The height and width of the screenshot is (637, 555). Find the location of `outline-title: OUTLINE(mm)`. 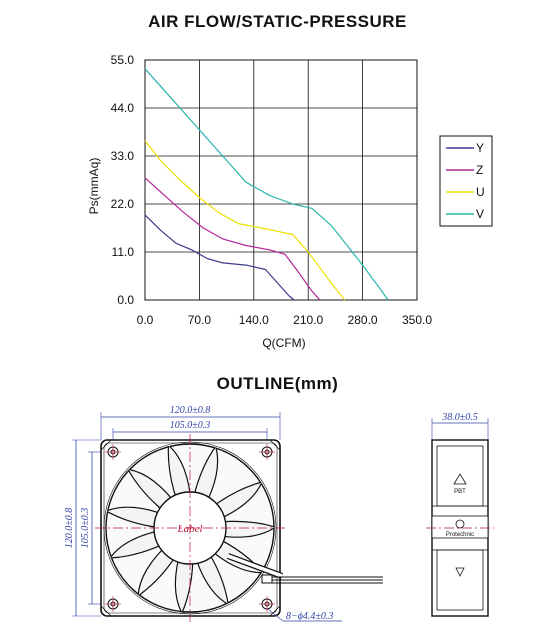

outline-title: OUTLINE(mm) is located at coordinates (277, 383).